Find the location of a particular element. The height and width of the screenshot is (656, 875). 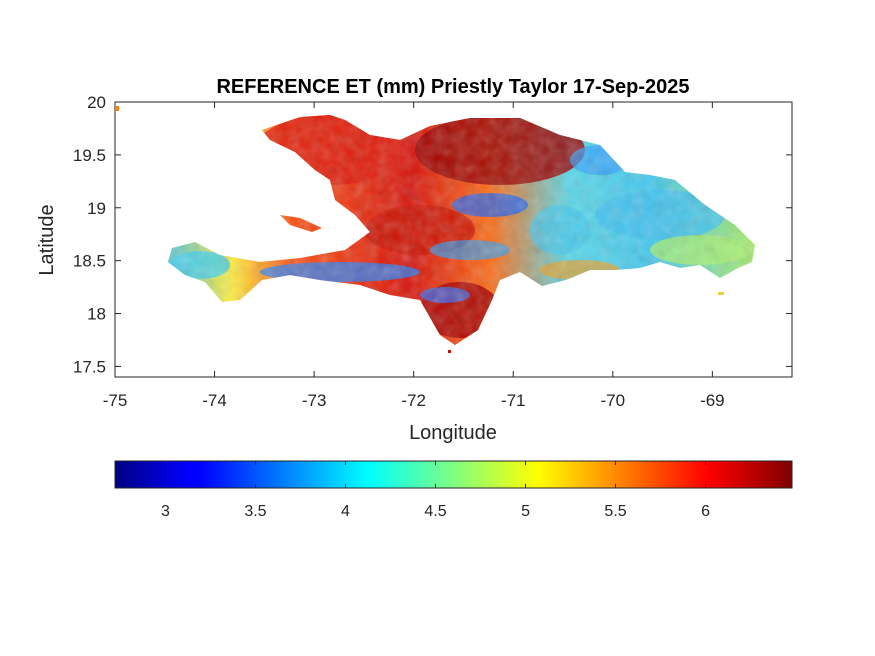

colorbar-gradient is located at coordinates (453, 474).